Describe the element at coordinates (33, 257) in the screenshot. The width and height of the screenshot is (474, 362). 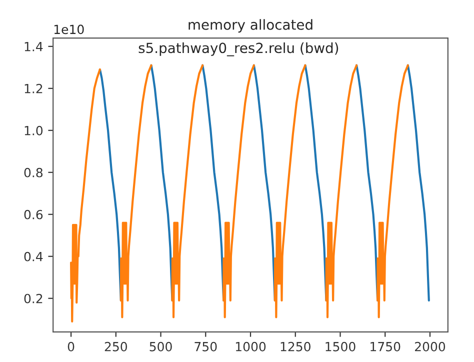
I see `y-tick-label: 0.4` at that location.